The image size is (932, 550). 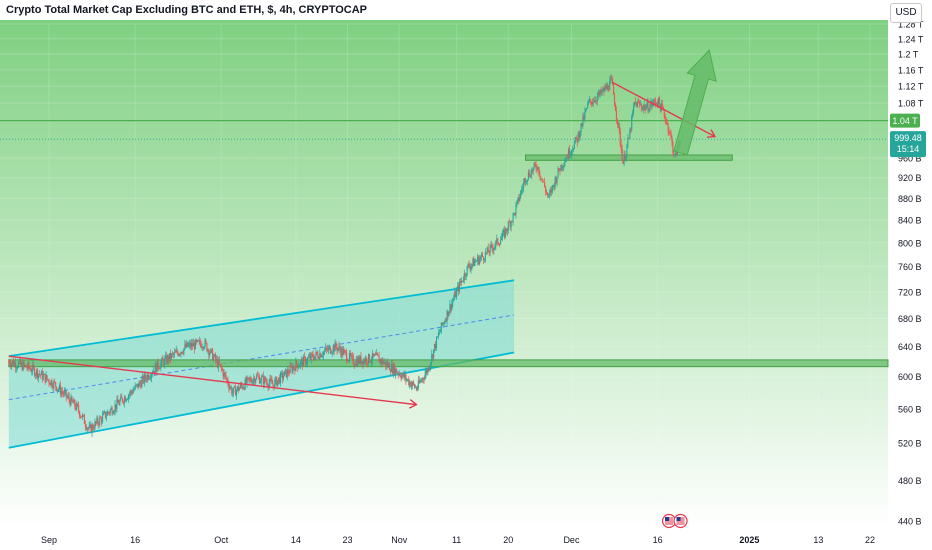 What do you see at coordinates (910, 158) in the screenshot?
I see `y-tick-label: 960 B` at bounding box center [910, 158].